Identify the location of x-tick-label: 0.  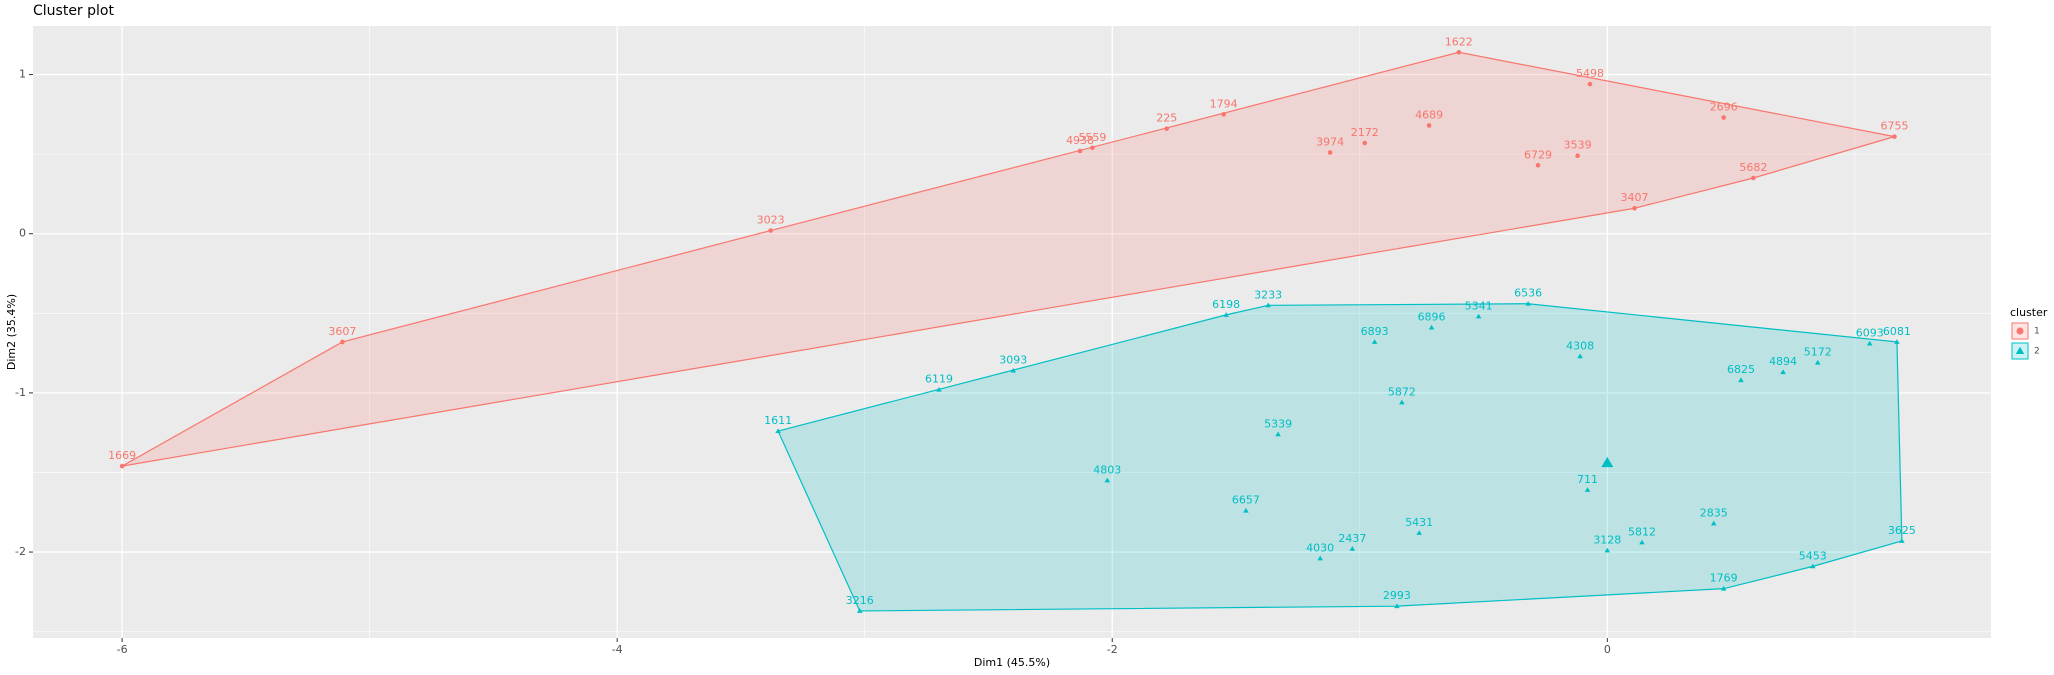
(1607, 649).